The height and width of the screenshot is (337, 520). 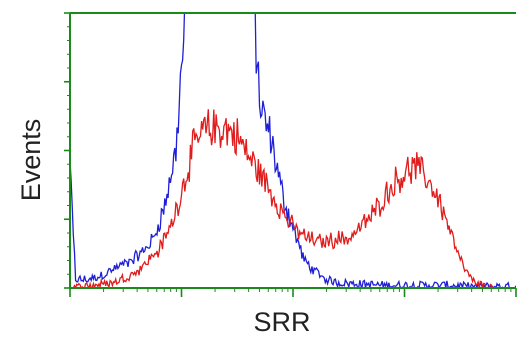 What do you see at coordinates (67, 150) in the screenshot?
I see `y-axis-ticks` at bounding box center [67, 150].